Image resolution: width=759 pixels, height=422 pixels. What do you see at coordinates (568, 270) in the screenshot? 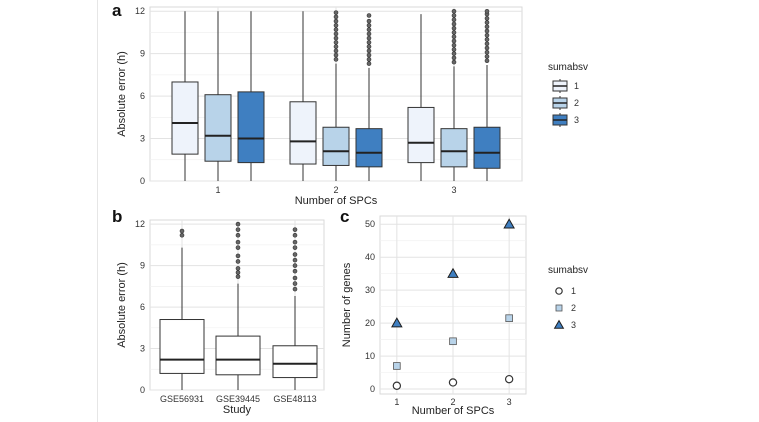
I see `panel-c-legend-title: sumabsv` at bounding box center [568, 270].